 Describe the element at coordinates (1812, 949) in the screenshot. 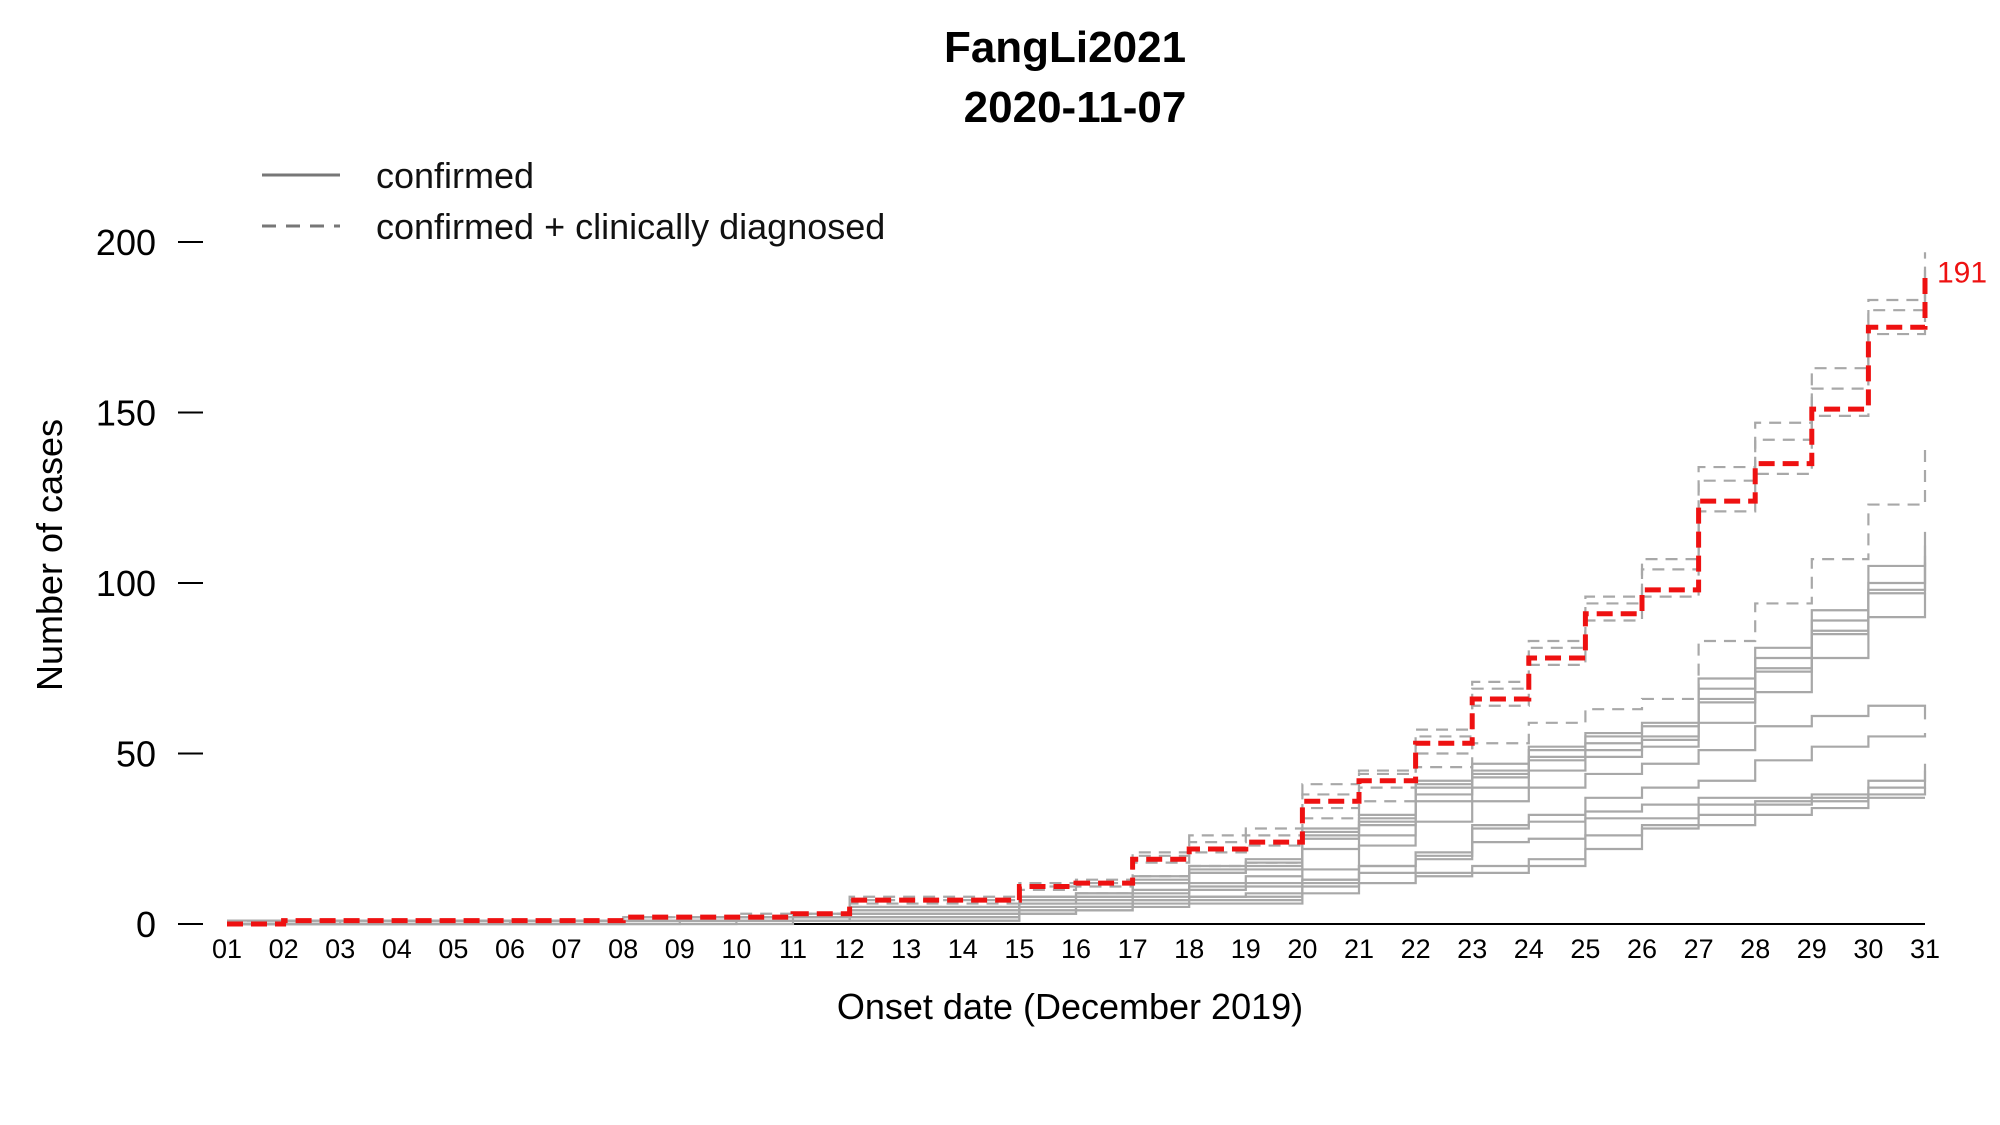

I see `x-tick-label: 29` at that location.